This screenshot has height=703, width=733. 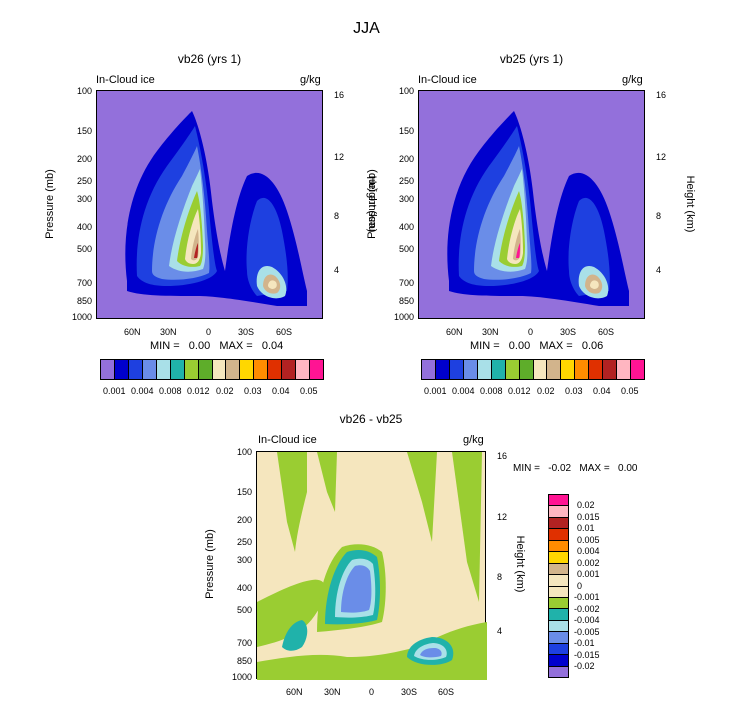 What do you see at coordinates (502, 456) in the screenshot?
I see `panel3-y2tick-16: 16` at bounding box center [502, 456].